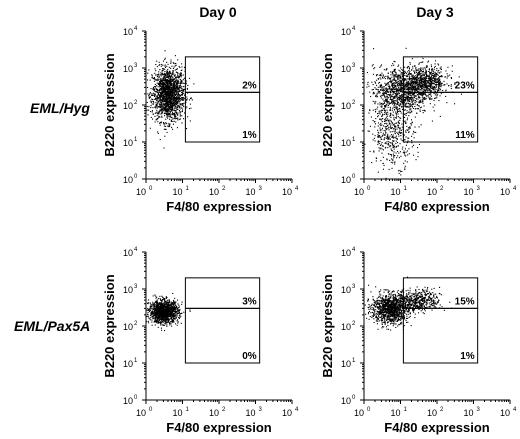 Image resolution: width=520 pixels, height=439 pixels. Describe the element at coordinates (170, 99) in the screenshot. I see `data-points` at that location.